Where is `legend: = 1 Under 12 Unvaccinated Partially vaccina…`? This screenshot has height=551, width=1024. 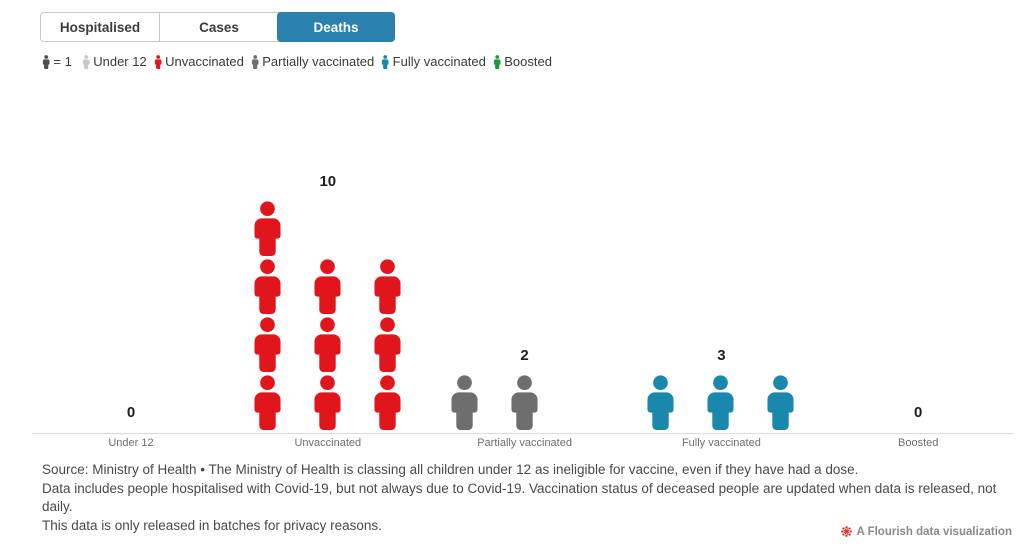
legend: = 1 Under 12 Unvaccinated Partially vaccina… is located at coordinates (300, 61).